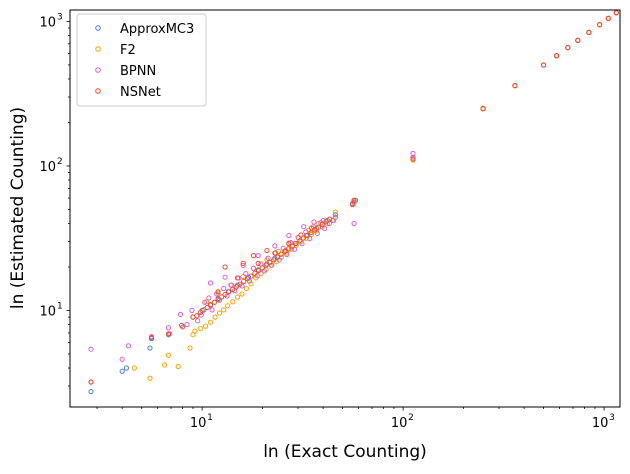  What do you see at coordinates (355, 419) in the screenshot?
I see `x-axis: 10 1 10 2 10 3` at bounding box center [355, 419].